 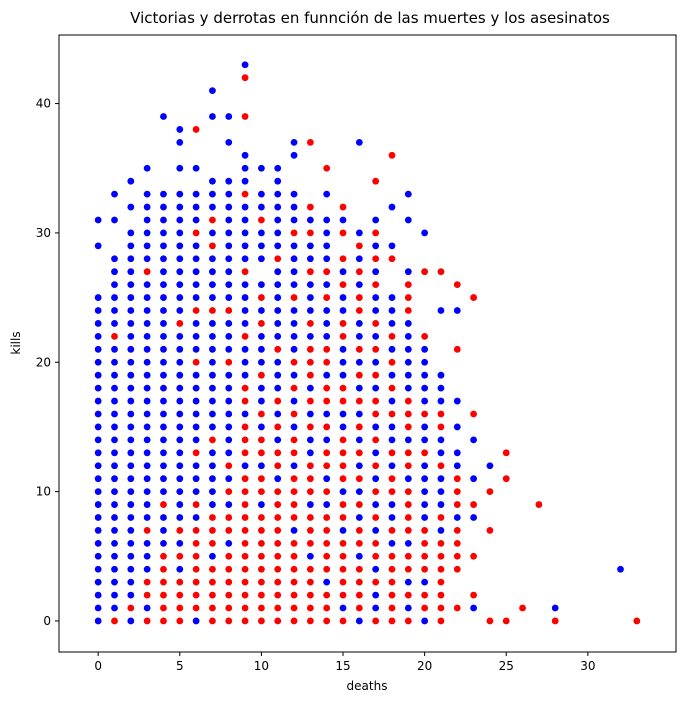 I want to click on x-tick-label: 10, so click(x=261, y=666).